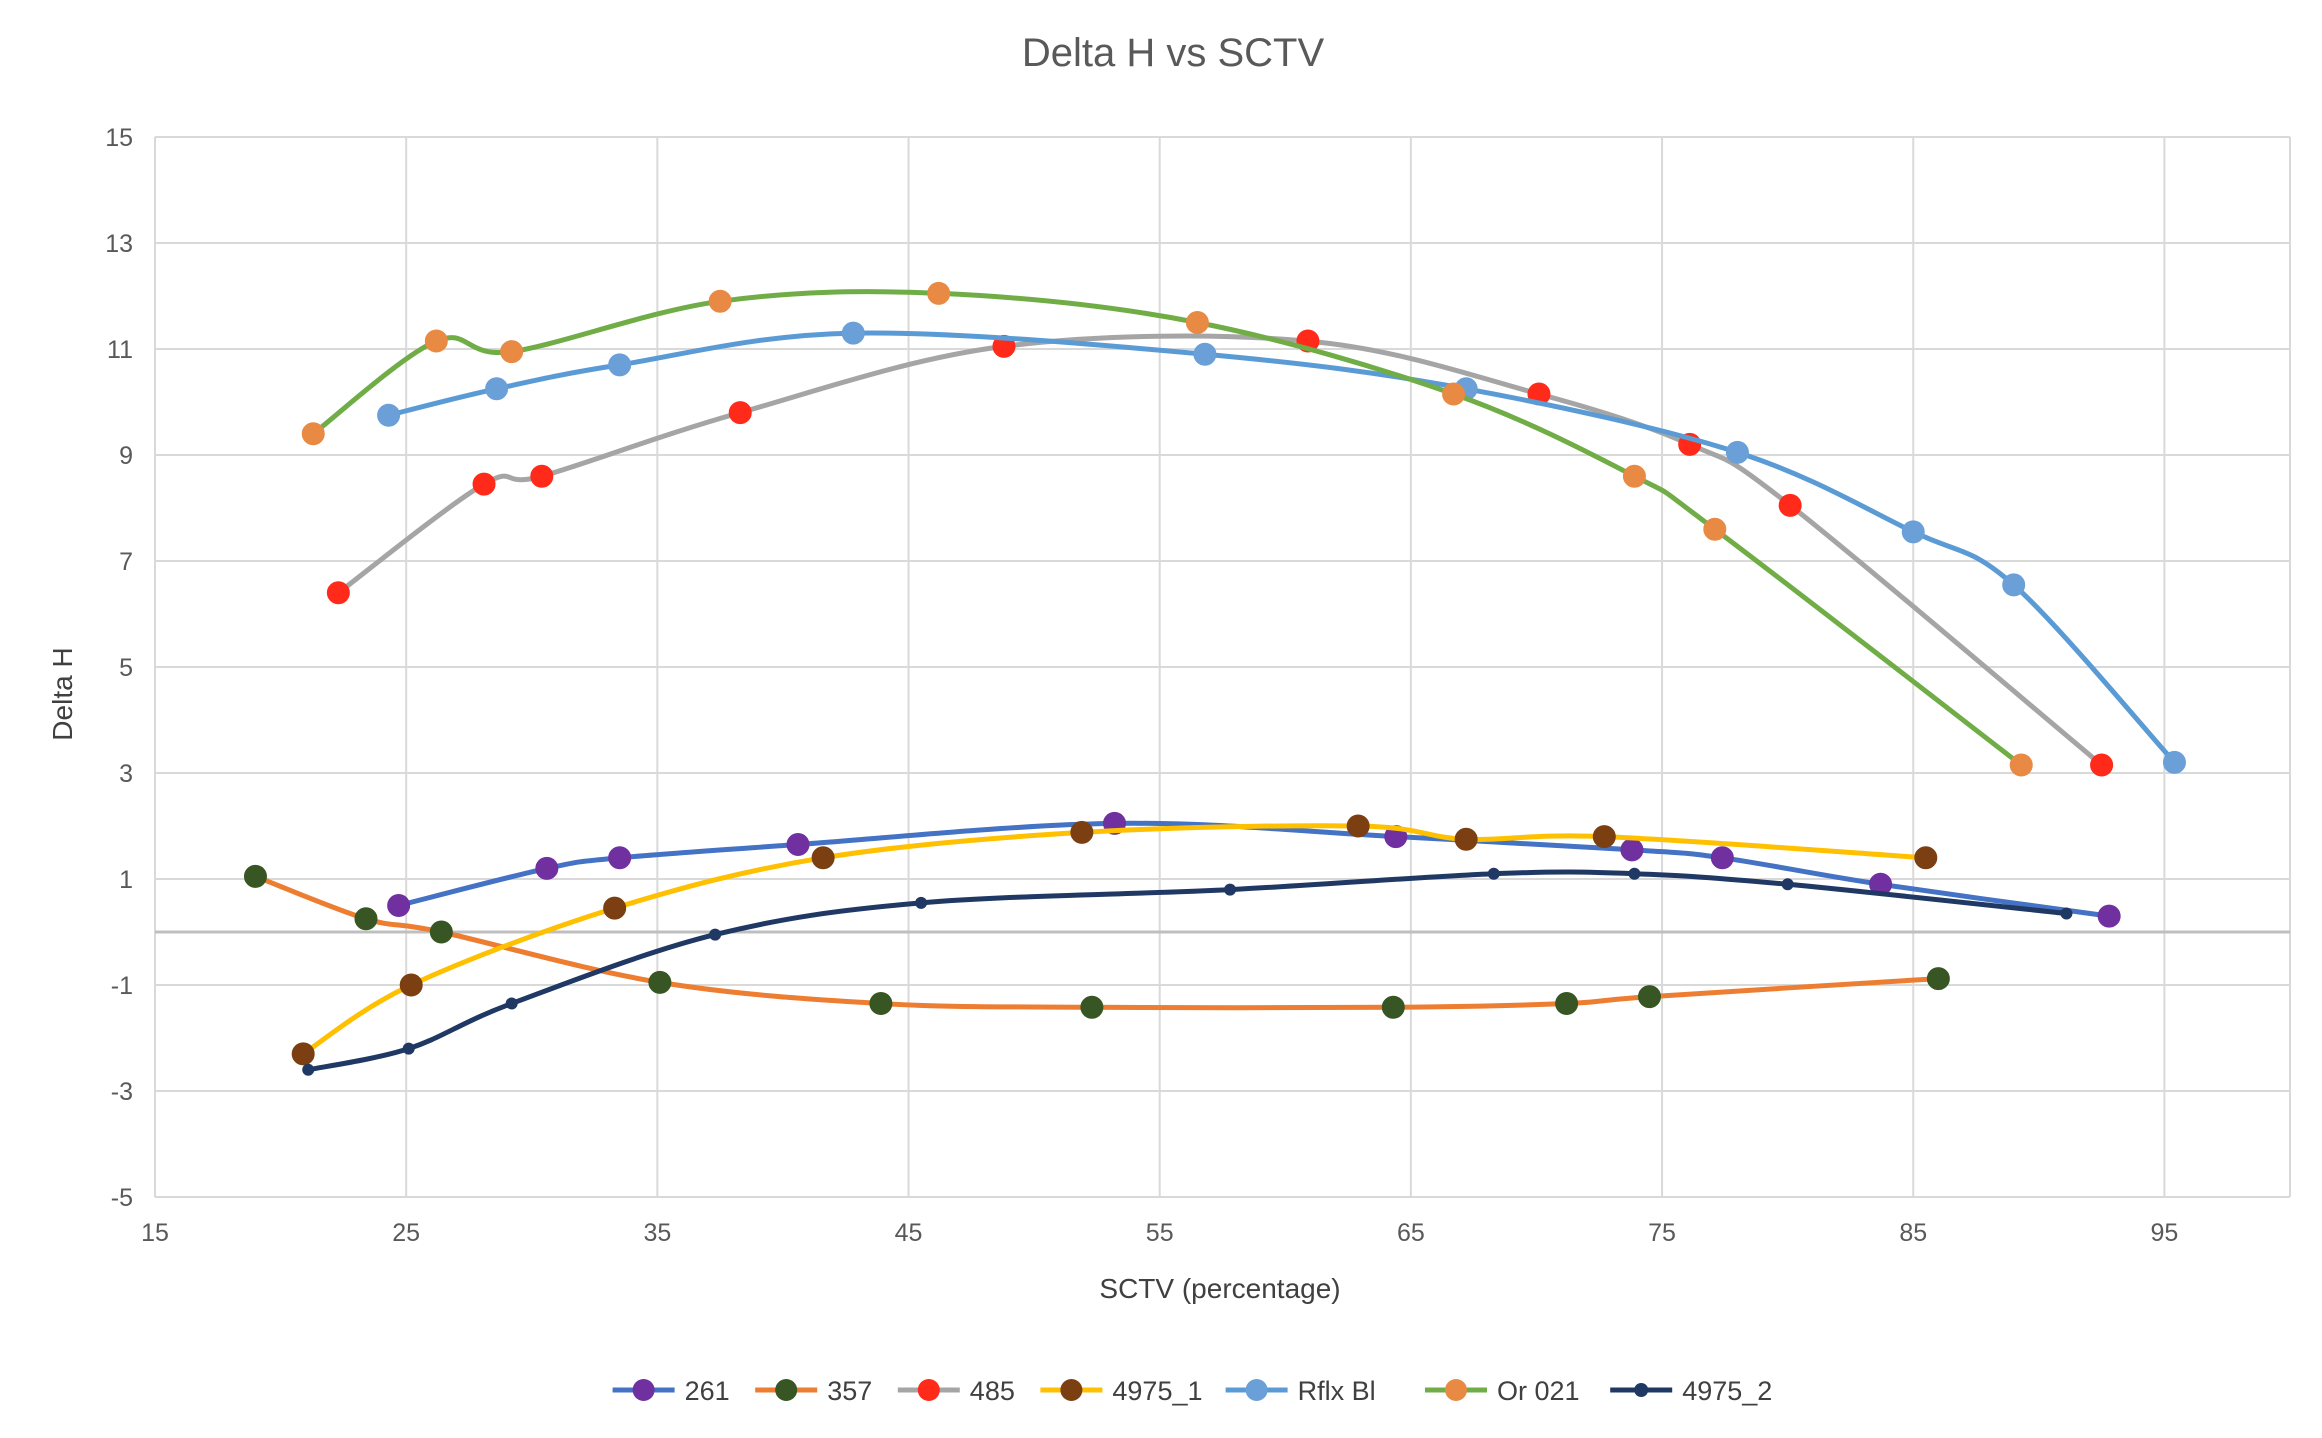  I want to click on legend-label: Or 021, so click(1538, 1391).